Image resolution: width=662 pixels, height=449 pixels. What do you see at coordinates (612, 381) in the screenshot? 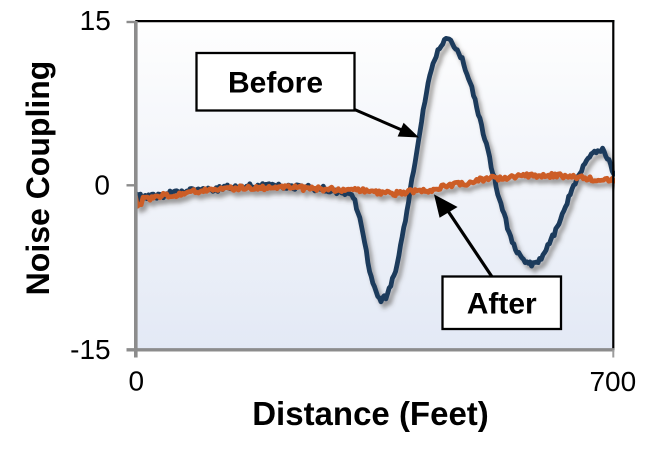
I see `svg-text: 700` at bounding box center [612, 381].